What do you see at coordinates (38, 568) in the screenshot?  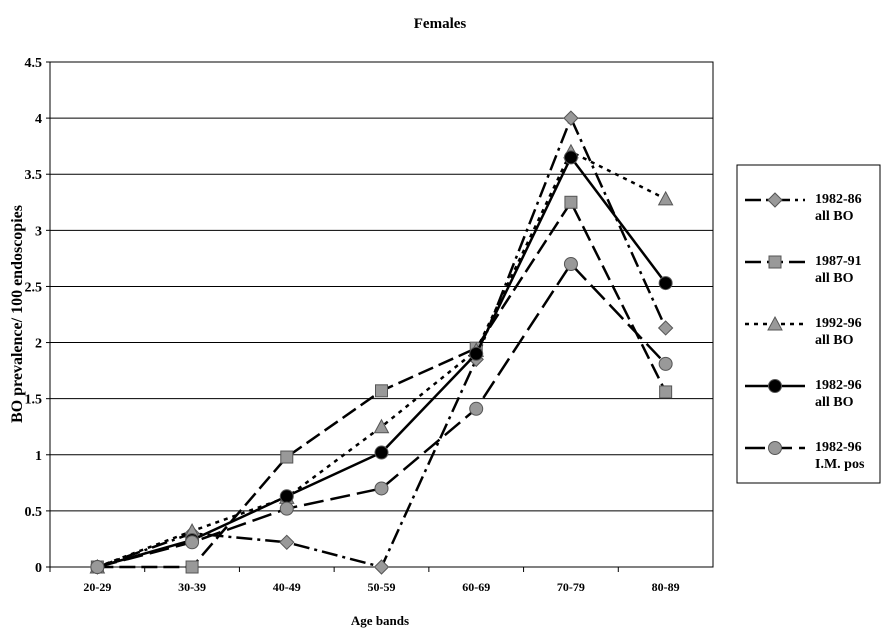 I see `y-tick-label: 0` at bounding box center [38, 568].